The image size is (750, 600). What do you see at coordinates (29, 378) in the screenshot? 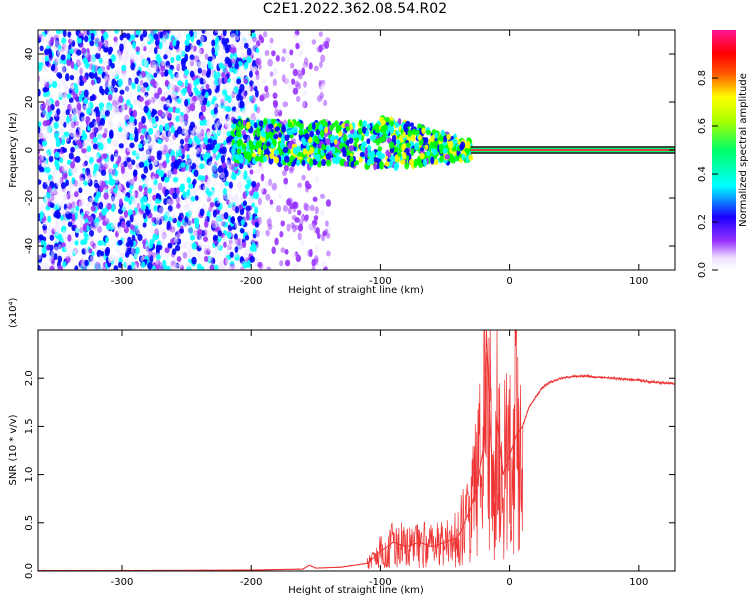
I see `y-tick-label: 2.0` at bounding box center [29, 378].